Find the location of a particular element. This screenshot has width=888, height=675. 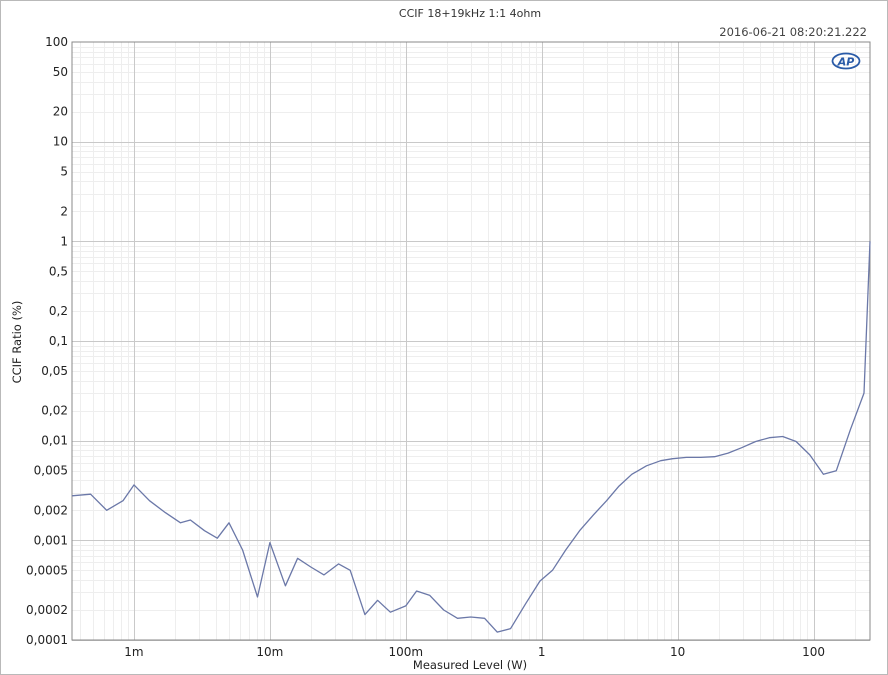

y-tick-label: 0,5 is located at coordinates (58, 271).